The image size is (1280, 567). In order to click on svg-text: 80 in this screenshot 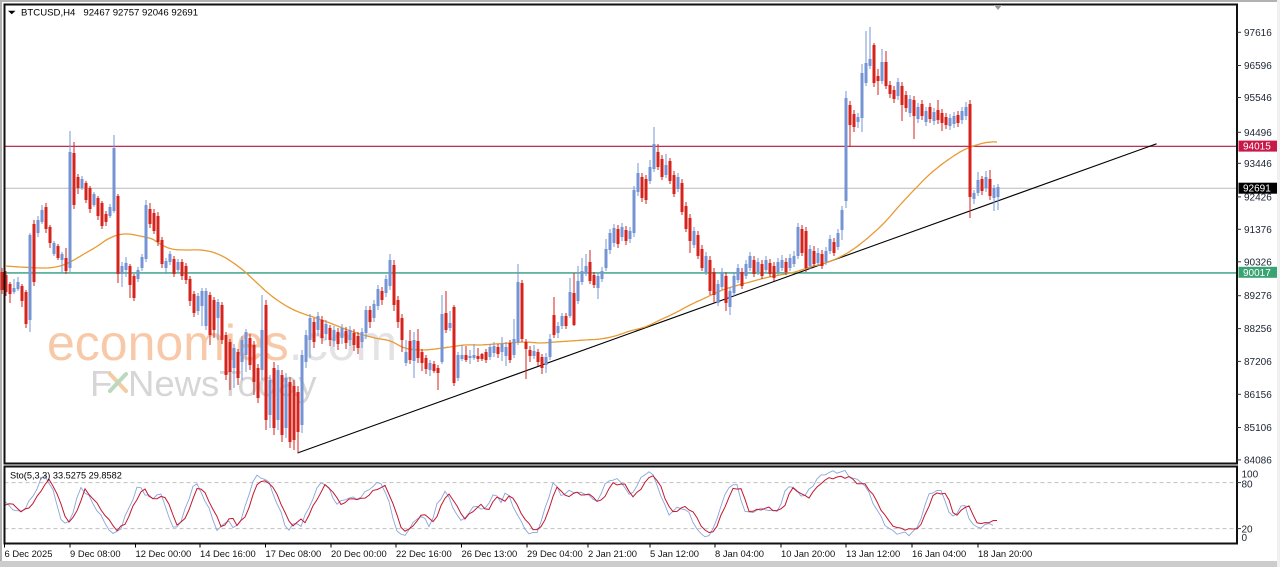, I will do `click(1248, 484)`.